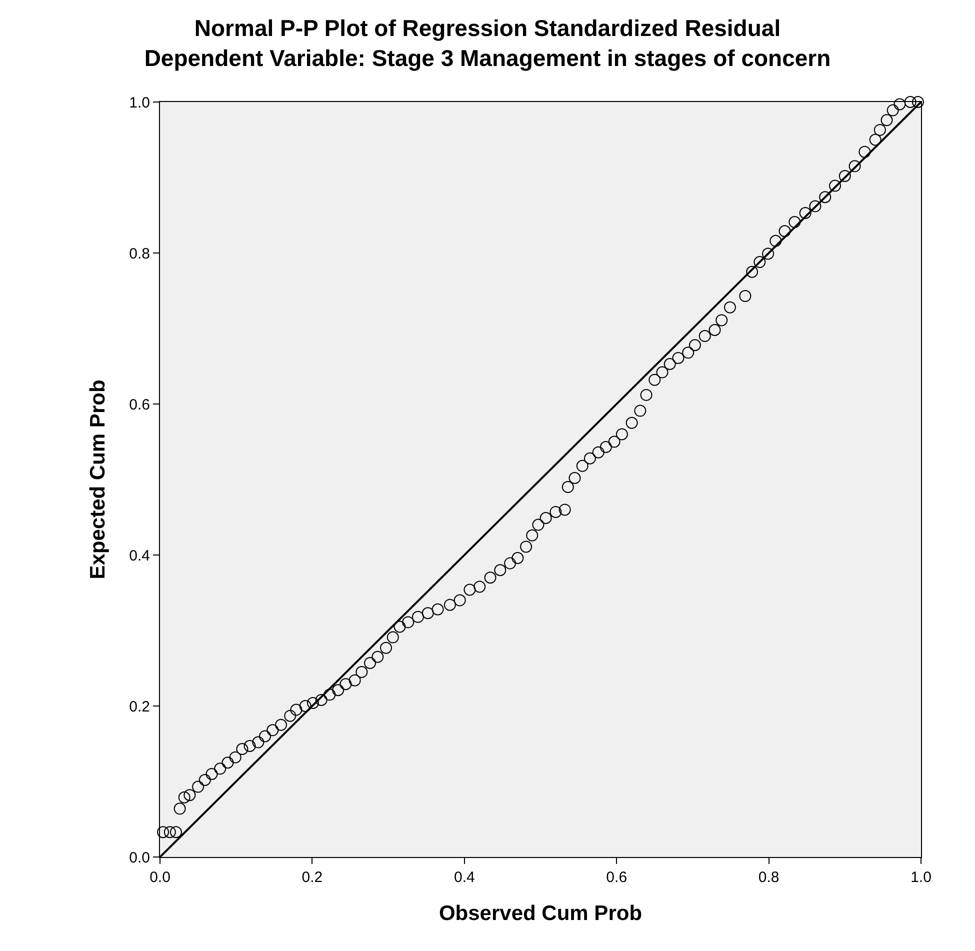 Image resolution: width=975 pixels, height=951 pixels. What do you see at coordinates (139, 405) in the screenshot?
I see `y-tick-label: 0.6` at bounding box center [139, 405].